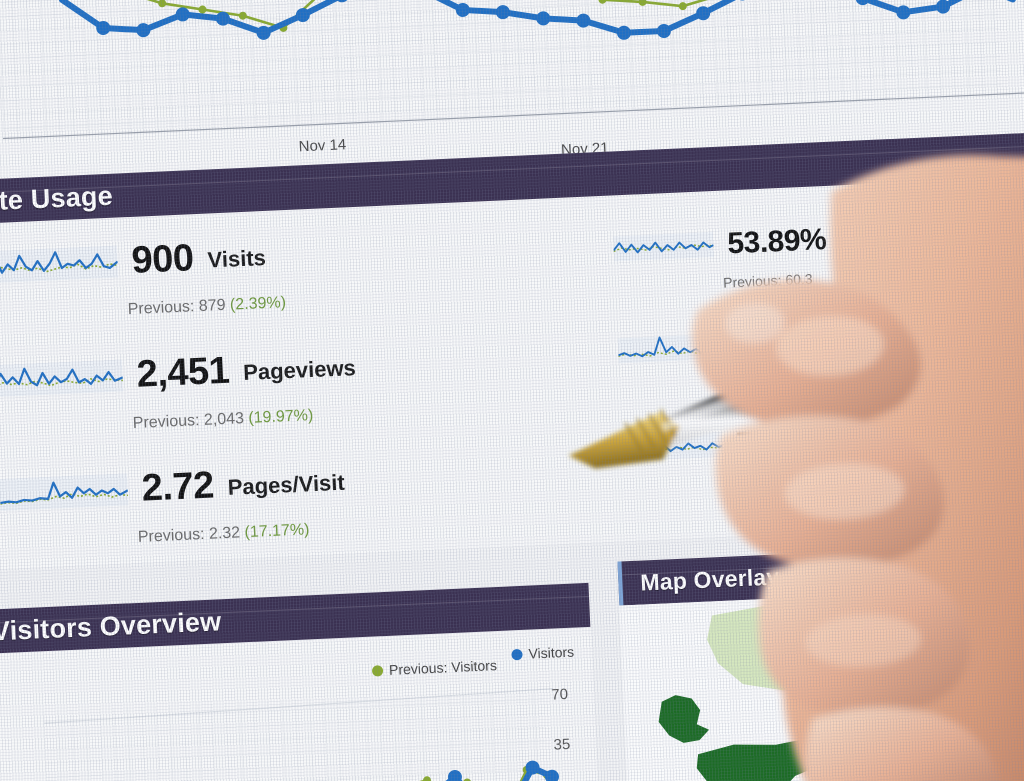 The height and width of the screenshot is (781, 1024). Describe the element at coordinates (277, 531) in the screenshot. I see `metric-pages-per-visit-change: (17.17%)` at that location.